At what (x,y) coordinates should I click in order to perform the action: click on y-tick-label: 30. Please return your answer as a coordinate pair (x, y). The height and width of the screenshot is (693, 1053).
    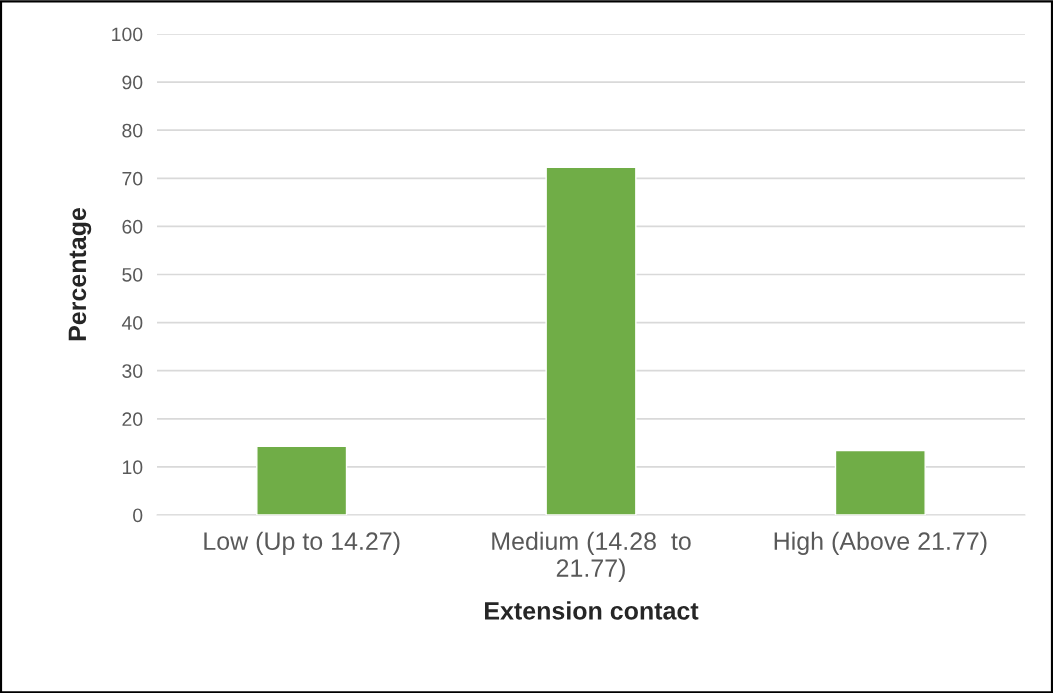
    Looking at the image, I should click on (132, 371).